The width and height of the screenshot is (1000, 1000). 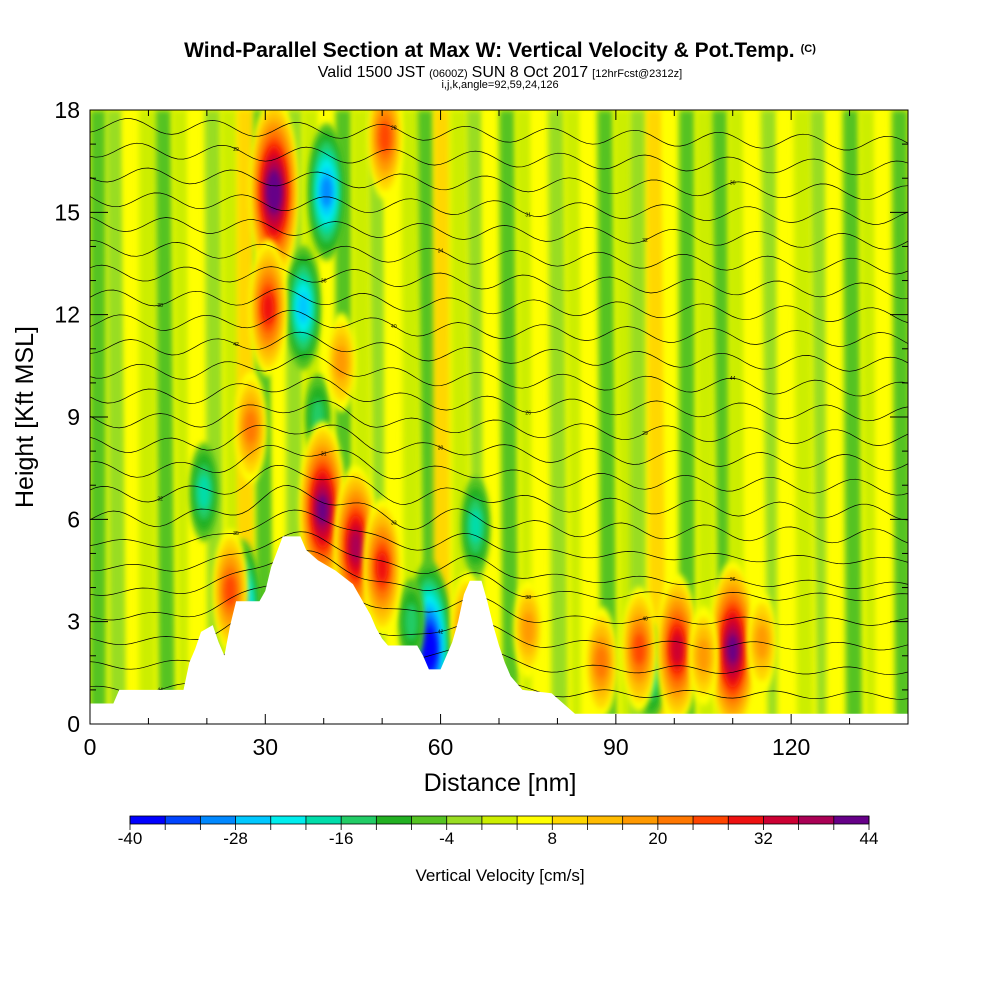 What do you see at coordinates (499, 85) in the screenshot?
I see `chart-indices: i,j,k,angle=92,59,24,126` at bounding box center [499, 85].